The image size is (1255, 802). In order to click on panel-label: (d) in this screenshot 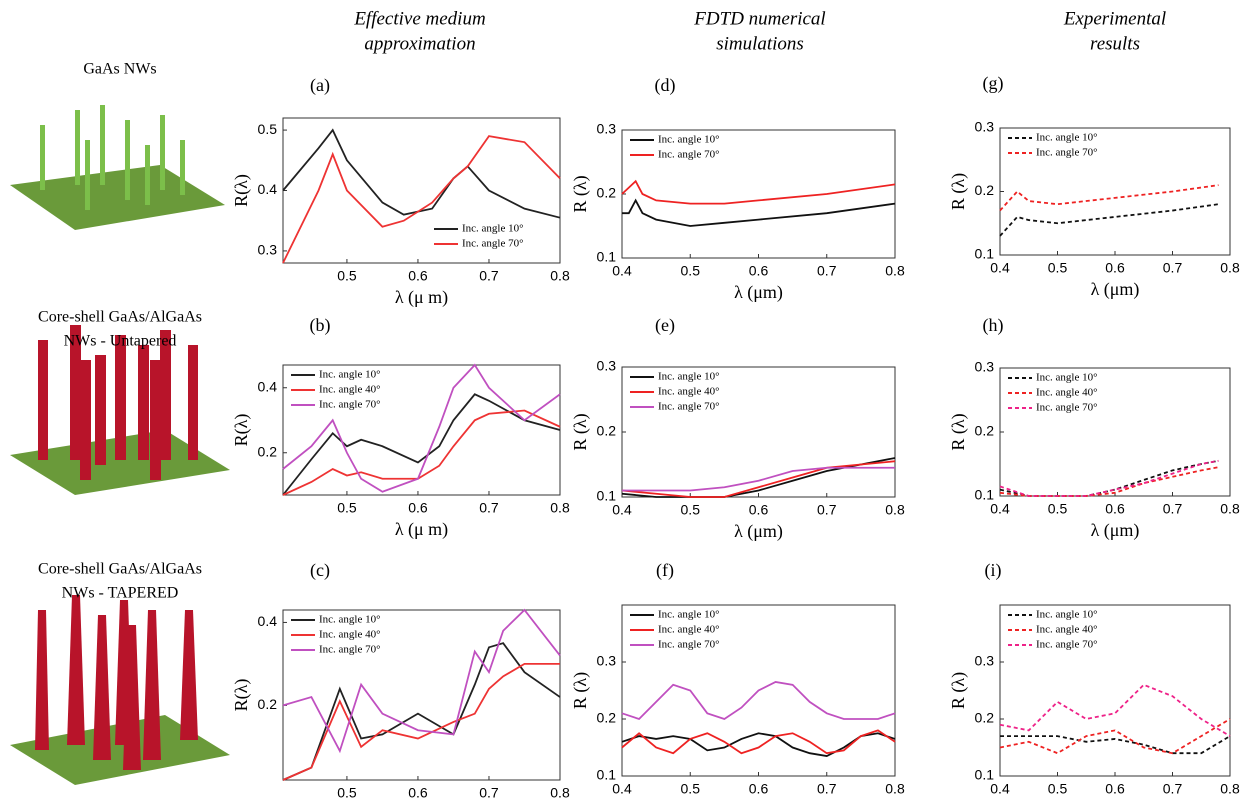, I will do `click(665, 85)`.